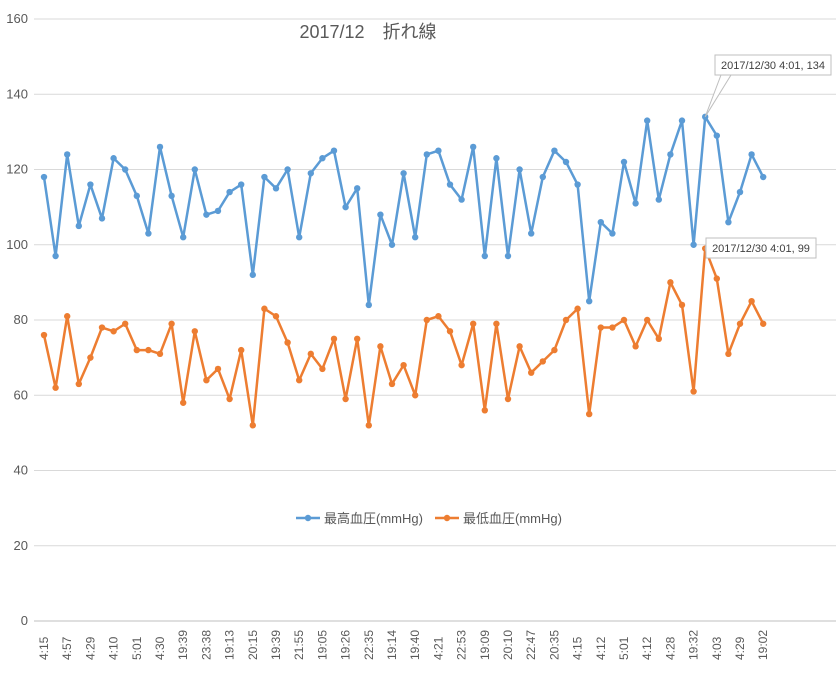 The height and width of the screenshot is (676, 836). Describe the element at coordinates (21, 545) in the screenshot. I see `y-tick-label: 20` at that location.